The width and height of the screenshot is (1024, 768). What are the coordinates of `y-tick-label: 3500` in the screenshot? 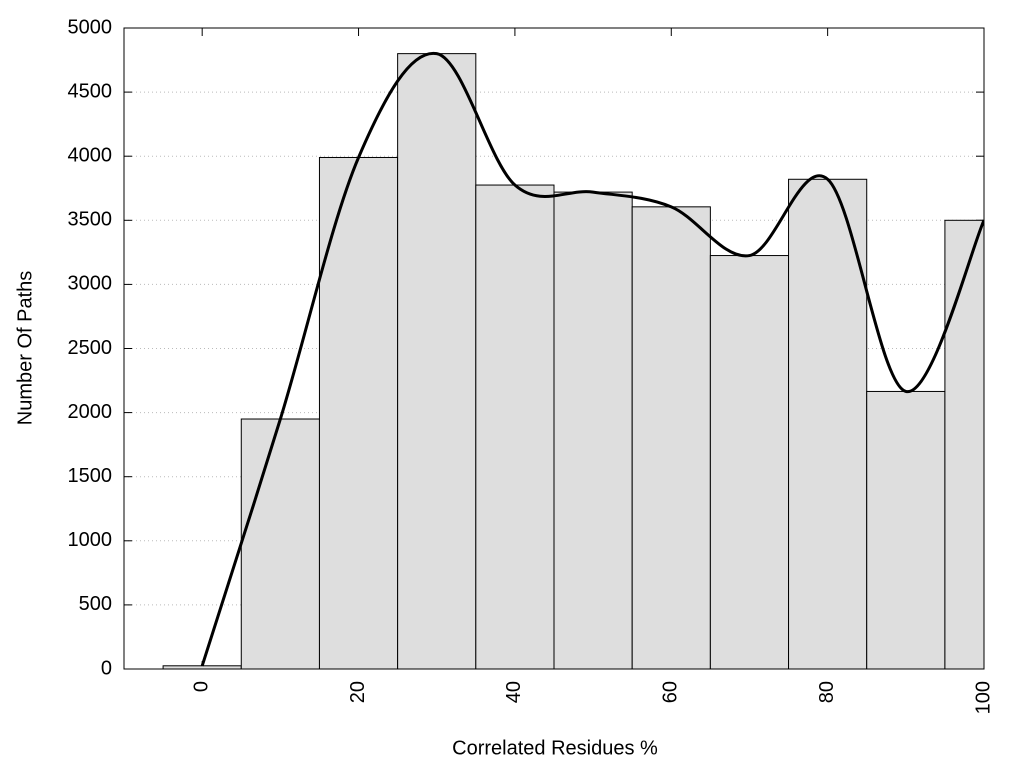 It's located at (90, 220).